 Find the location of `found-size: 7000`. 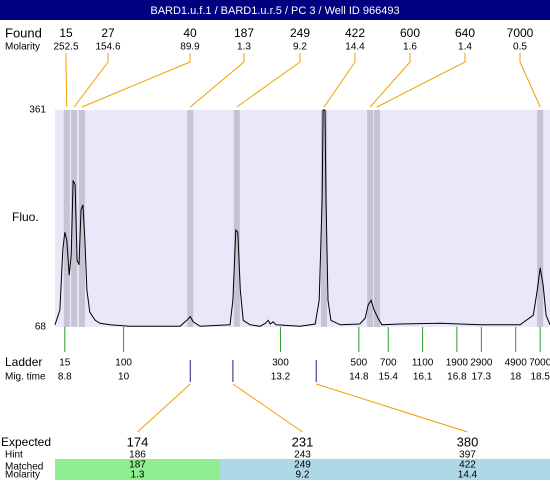

found-size: 7000 is located at coordinates (520, 33).